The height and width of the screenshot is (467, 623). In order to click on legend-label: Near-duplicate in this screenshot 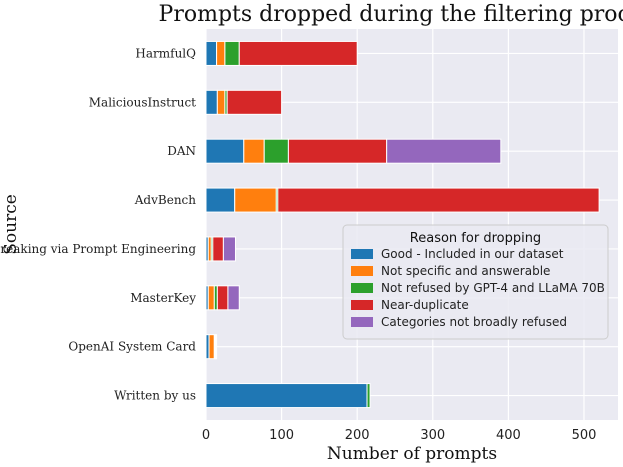, I will do `click(425, 305)`.